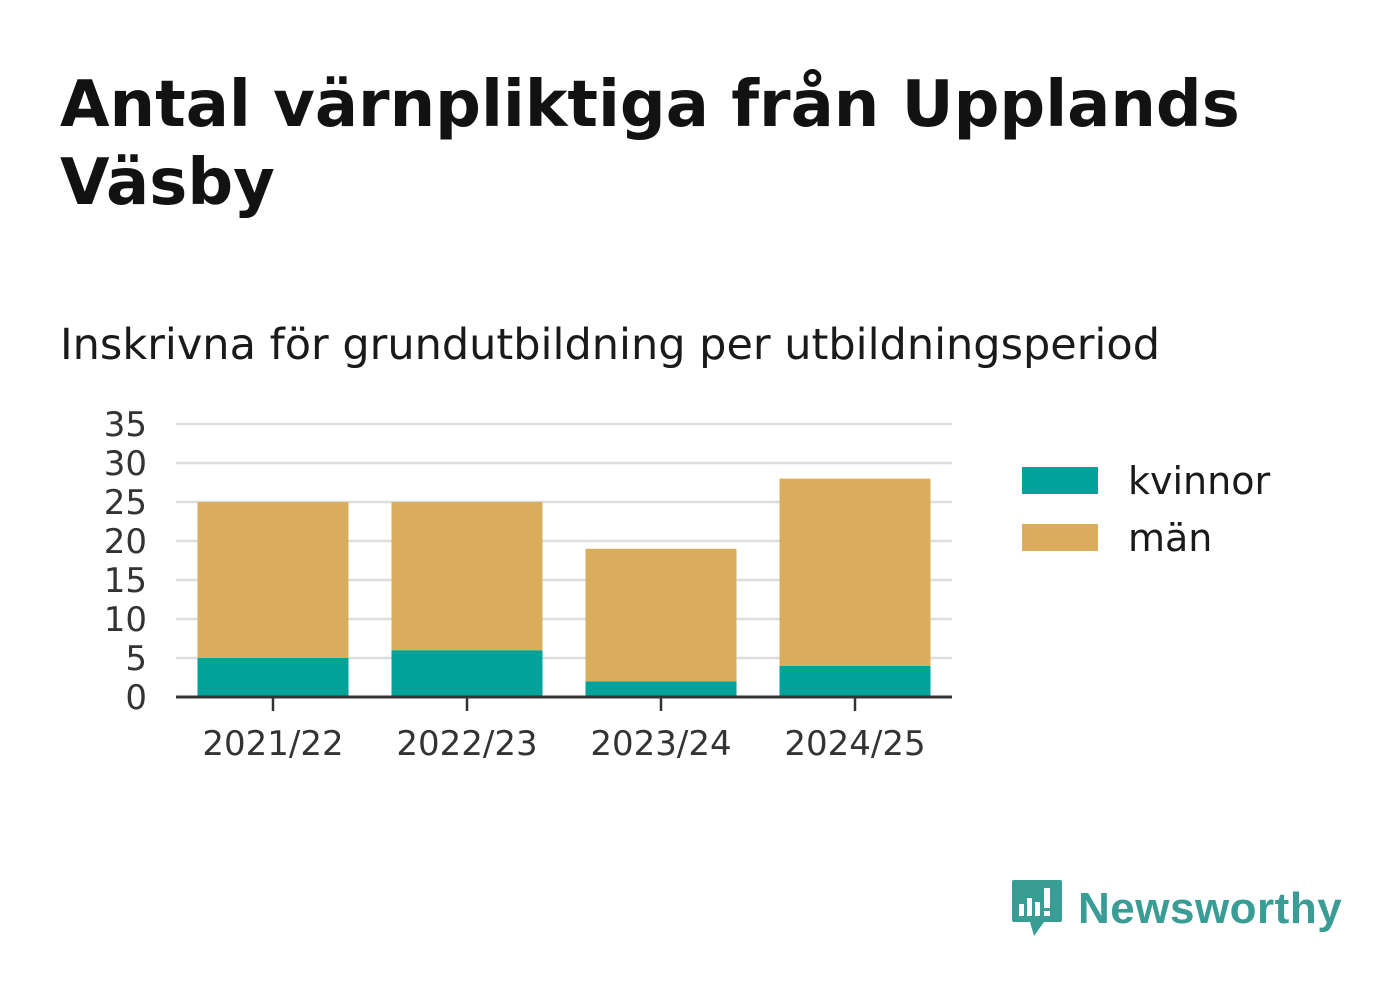 The width and height of the screenshot is (1382, 999). I want to click on y-tick-label: 15, so click(125, 581).